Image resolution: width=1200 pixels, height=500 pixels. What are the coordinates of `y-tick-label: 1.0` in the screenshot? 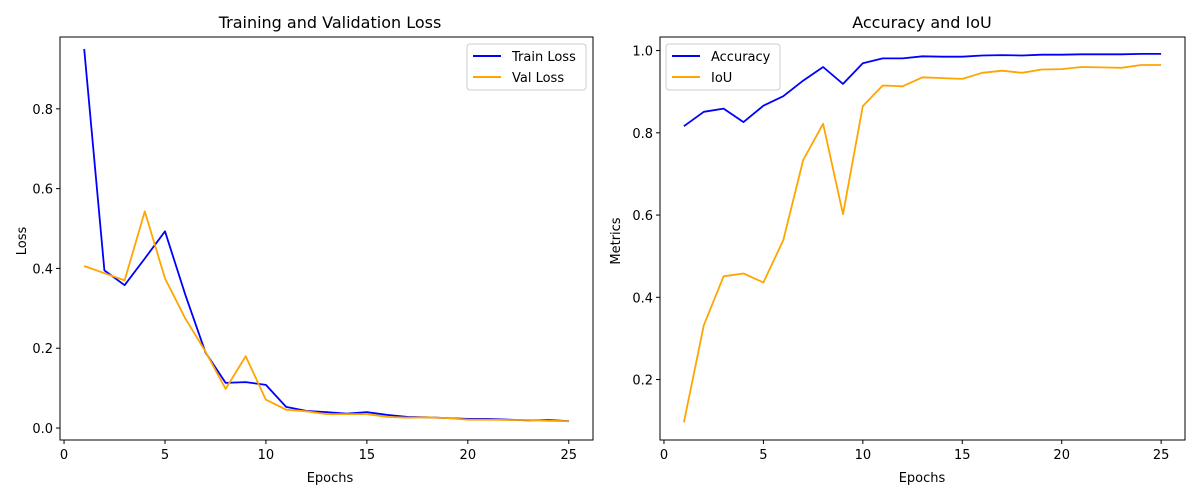 It's located at (642, 52).